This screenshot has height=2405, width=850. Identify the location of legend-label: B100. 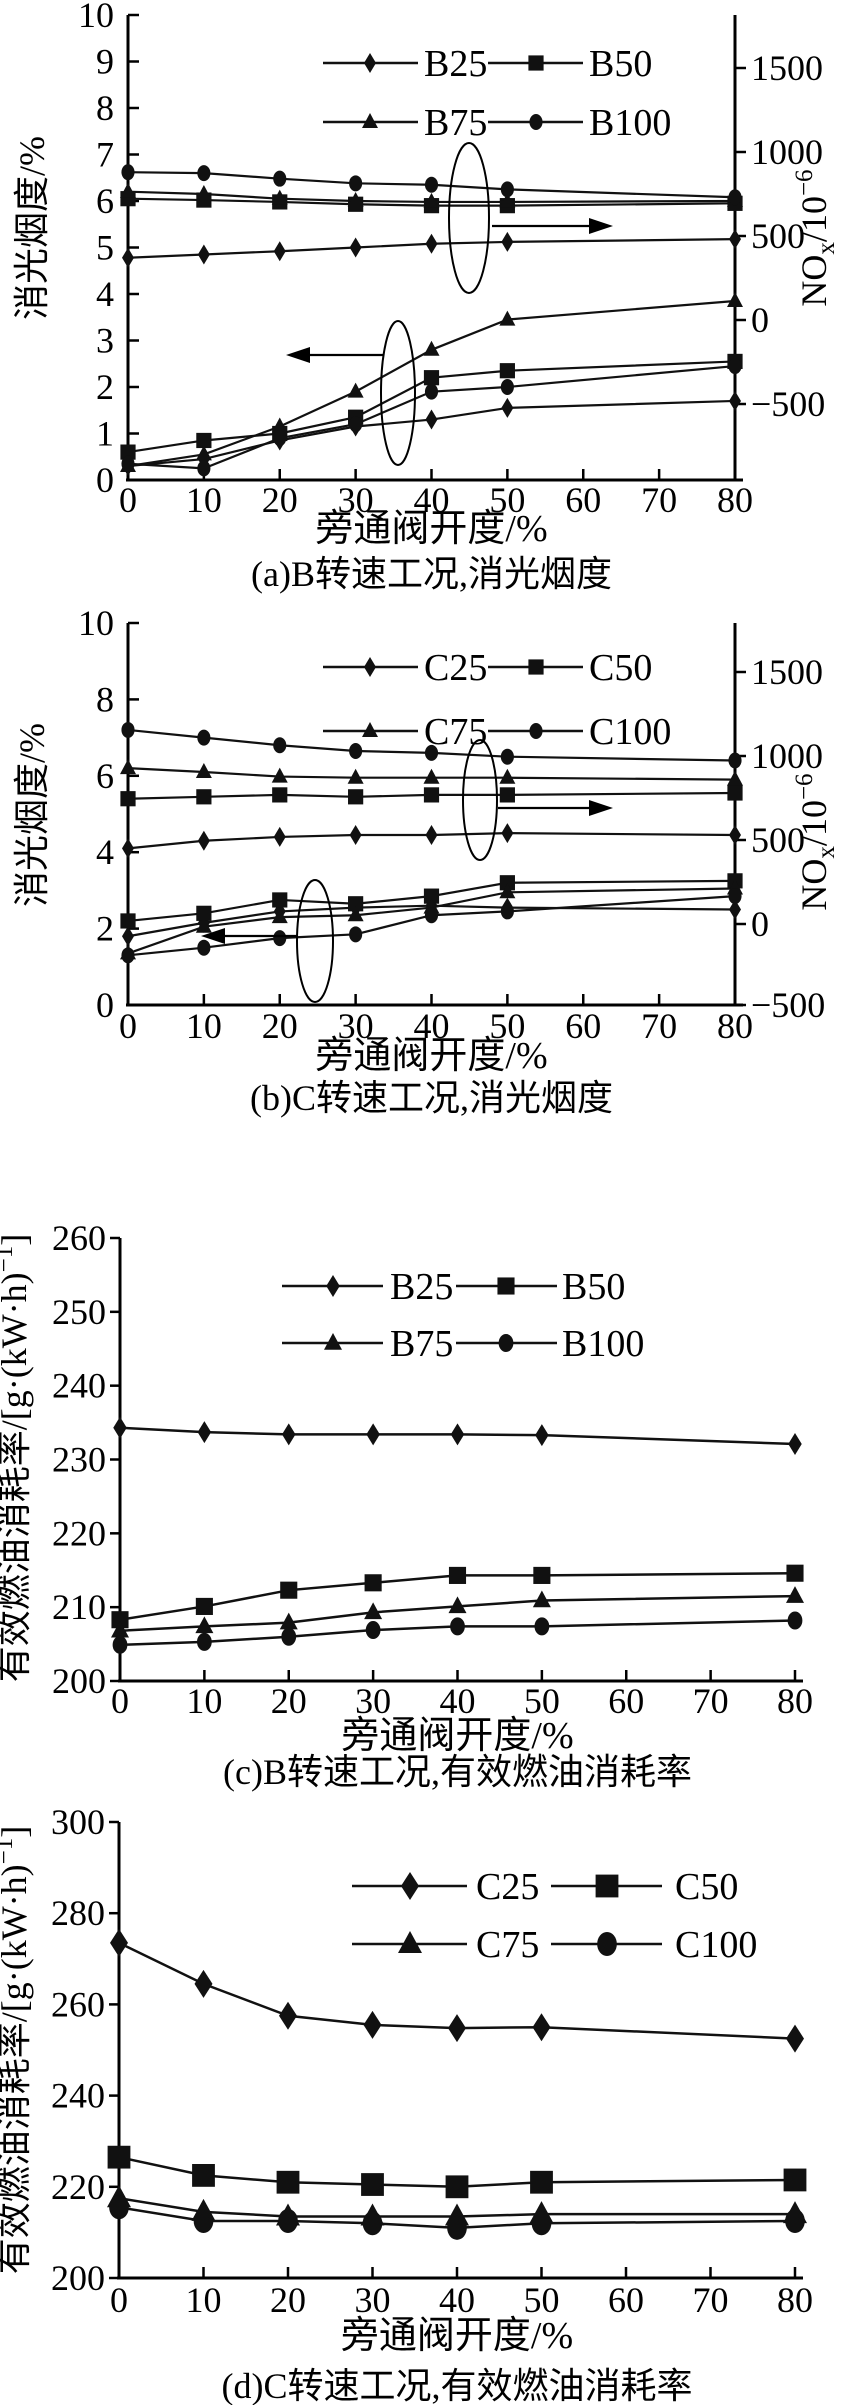
(603, 1344).